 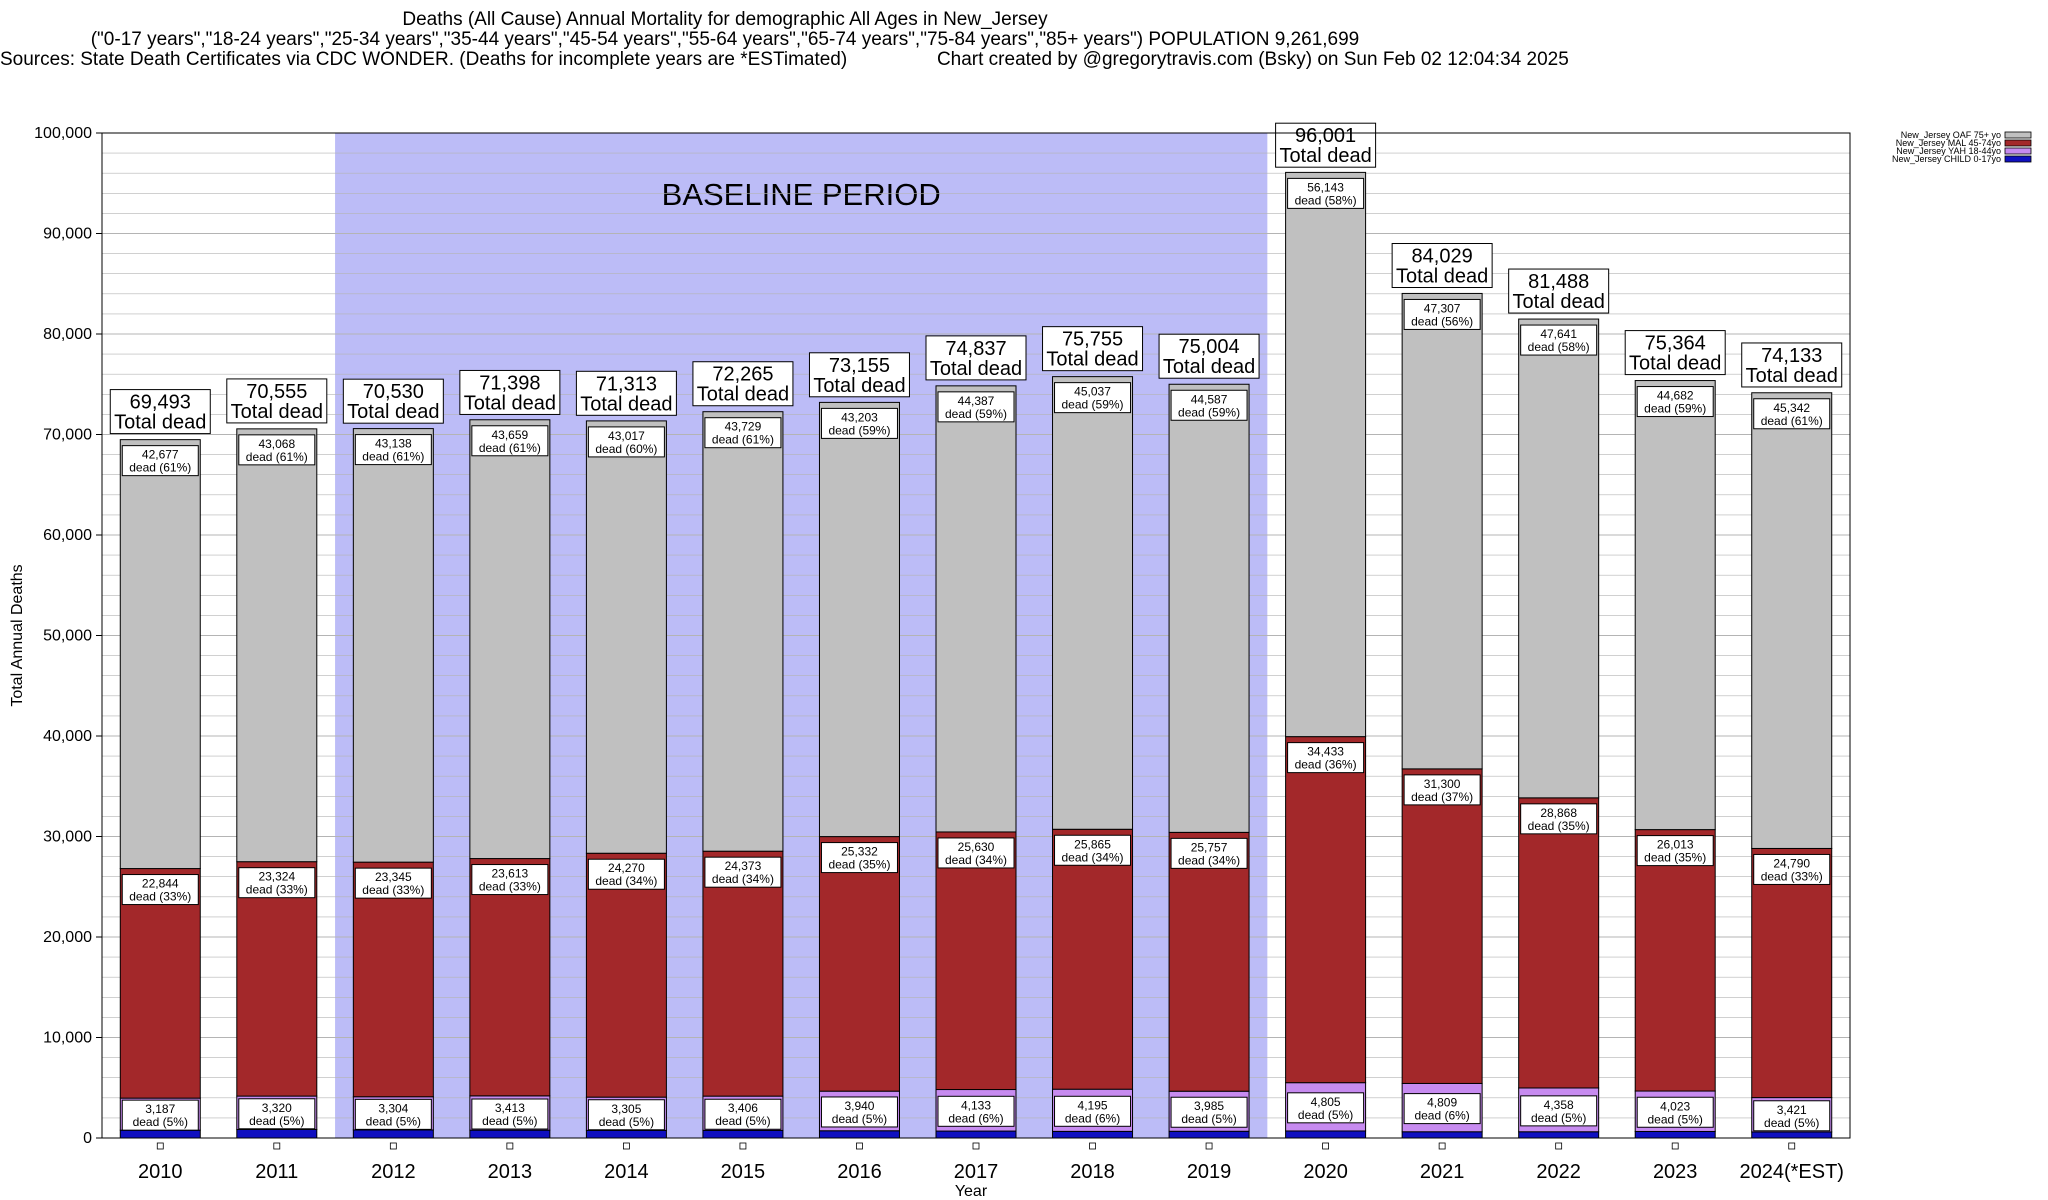 I want to click on segment-value-label: 43,068, so click(x=276, y=444).